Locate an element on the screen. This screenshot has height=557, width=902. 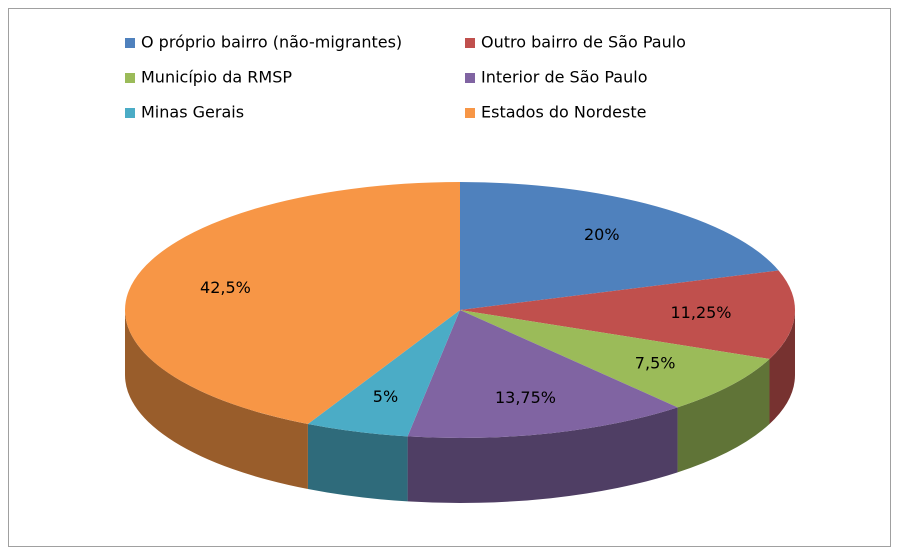
data-label: 42,5% is located at coordinates (225, 287).